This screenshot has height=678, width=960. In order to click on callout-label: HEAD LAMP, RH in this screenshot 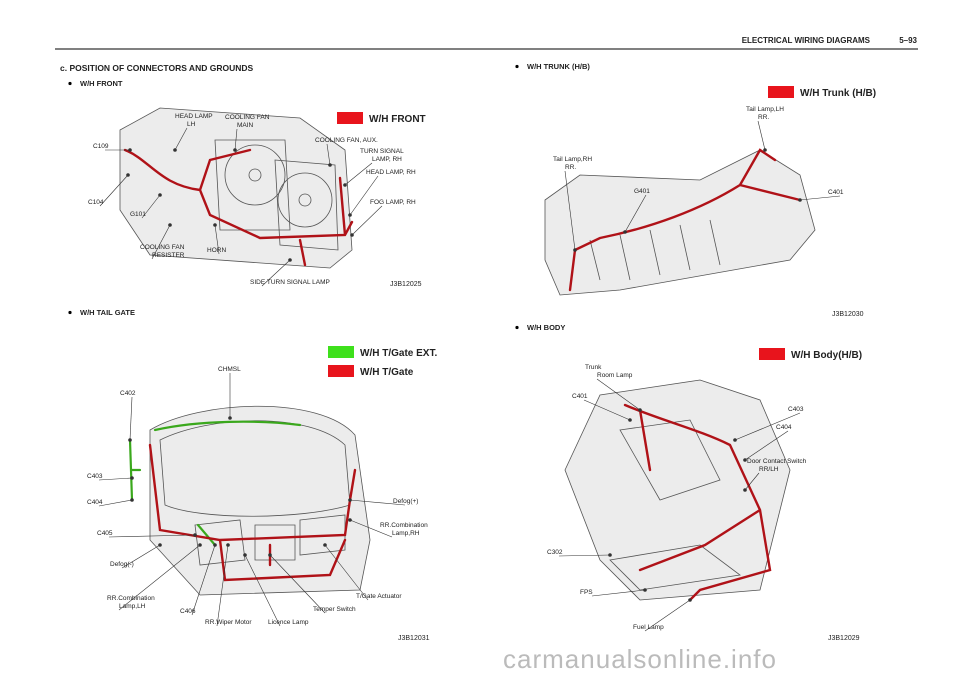, I will do `click(391, 172)`.